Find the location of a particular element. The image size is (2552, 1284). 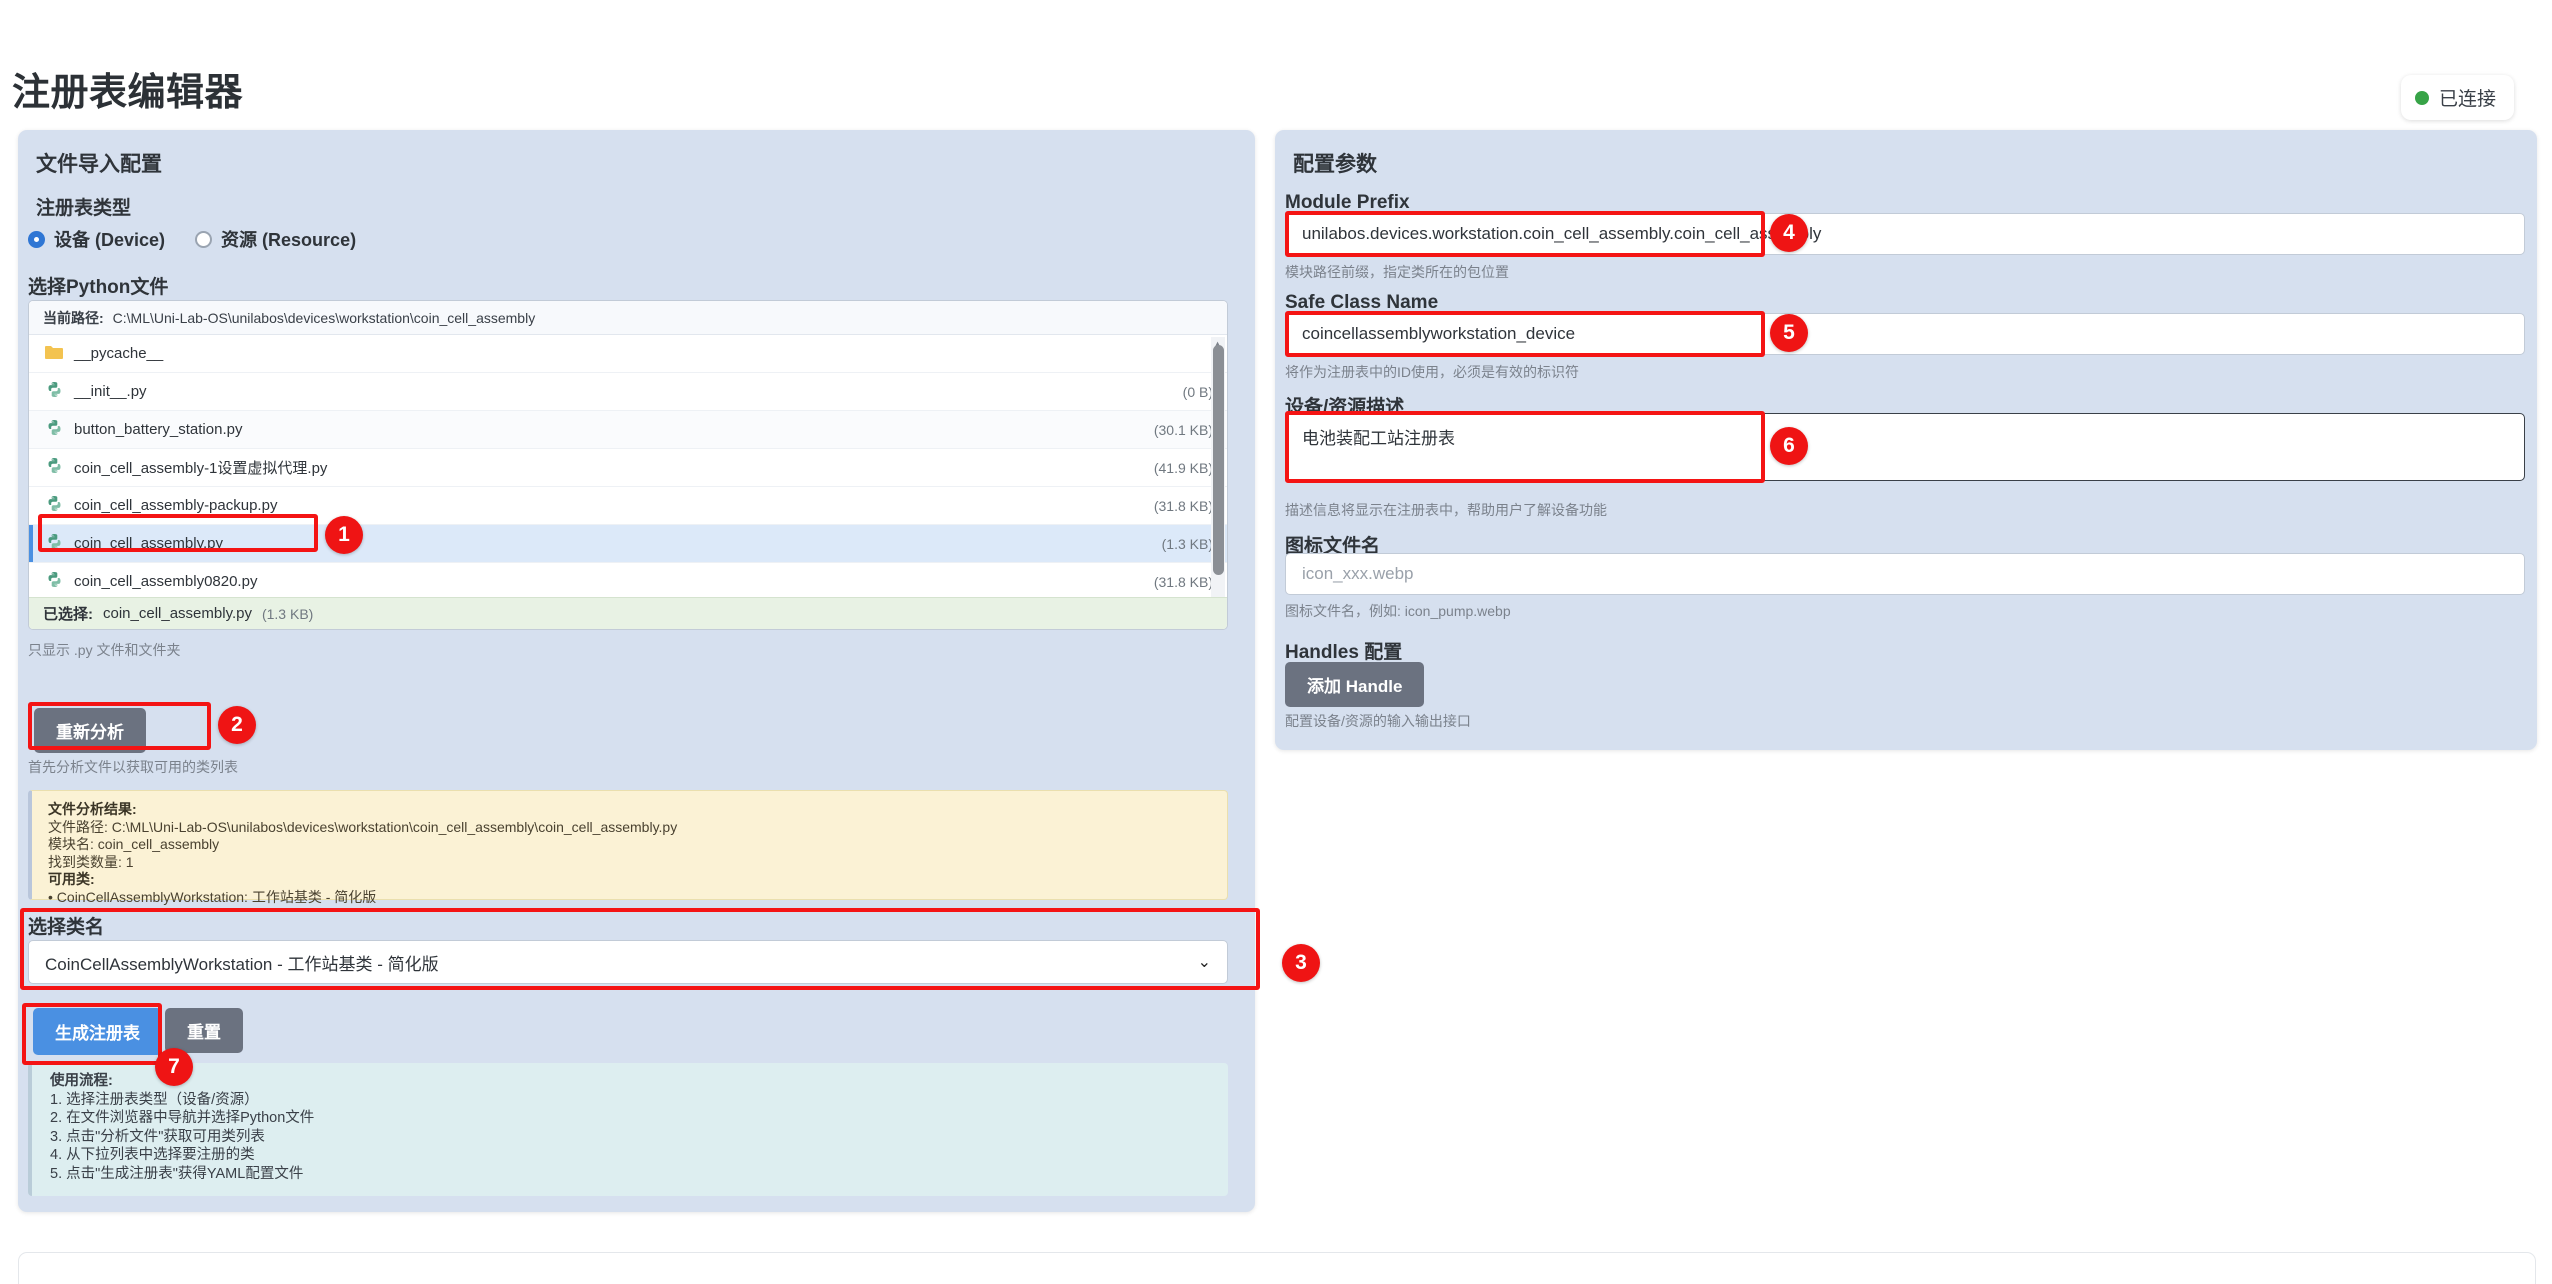

annotation-marker-3: 3 is located at coordinates (1301, 963).